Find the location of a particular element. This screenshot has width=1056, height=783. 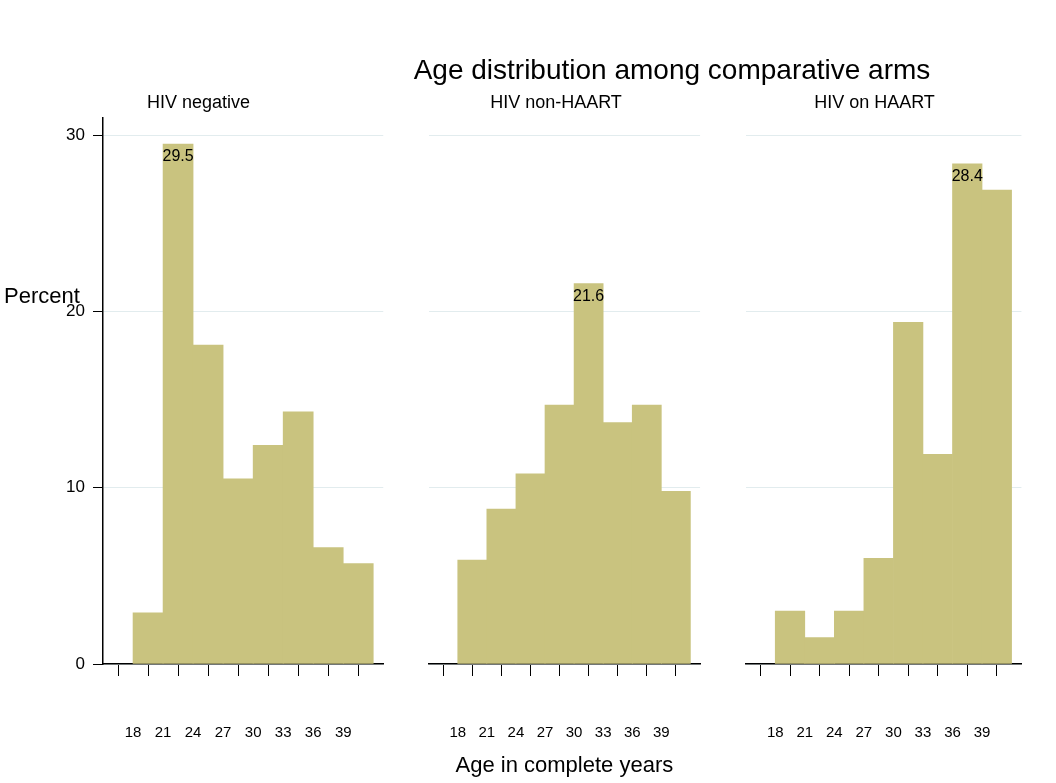

x-axis-title: Age in complete years is located at coordinates (564, 764).